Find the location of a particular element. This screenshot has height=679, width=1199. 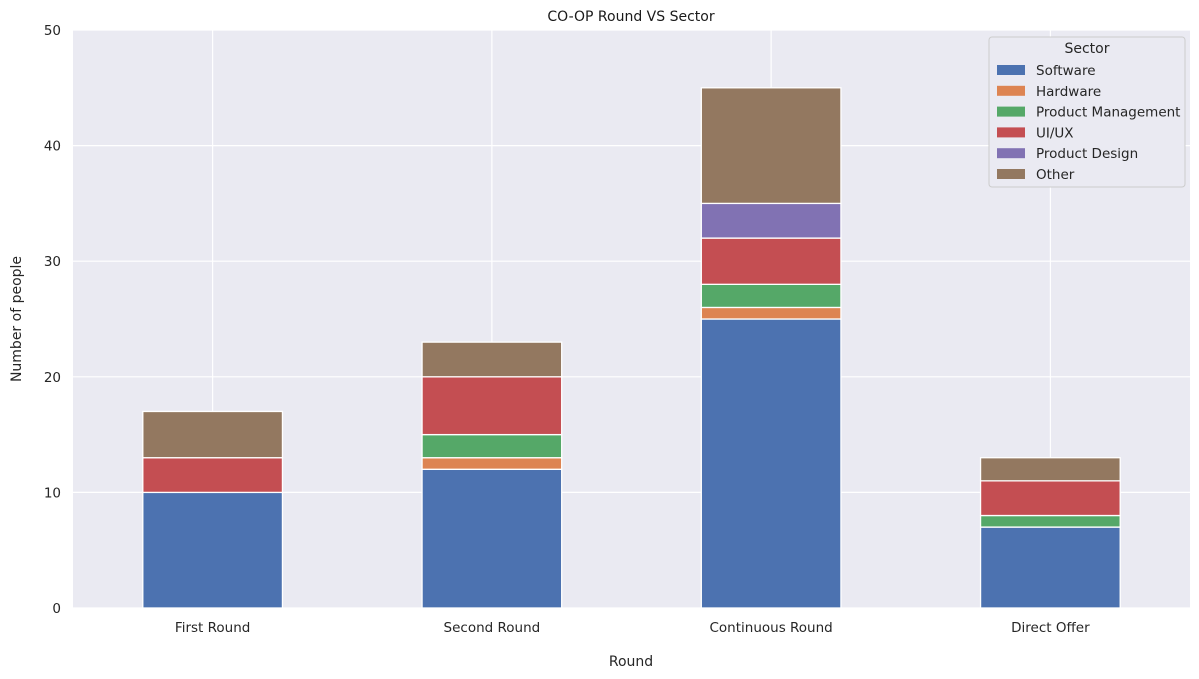

bar-continuous-round-ui-ux is located at coordinates (771, 261).